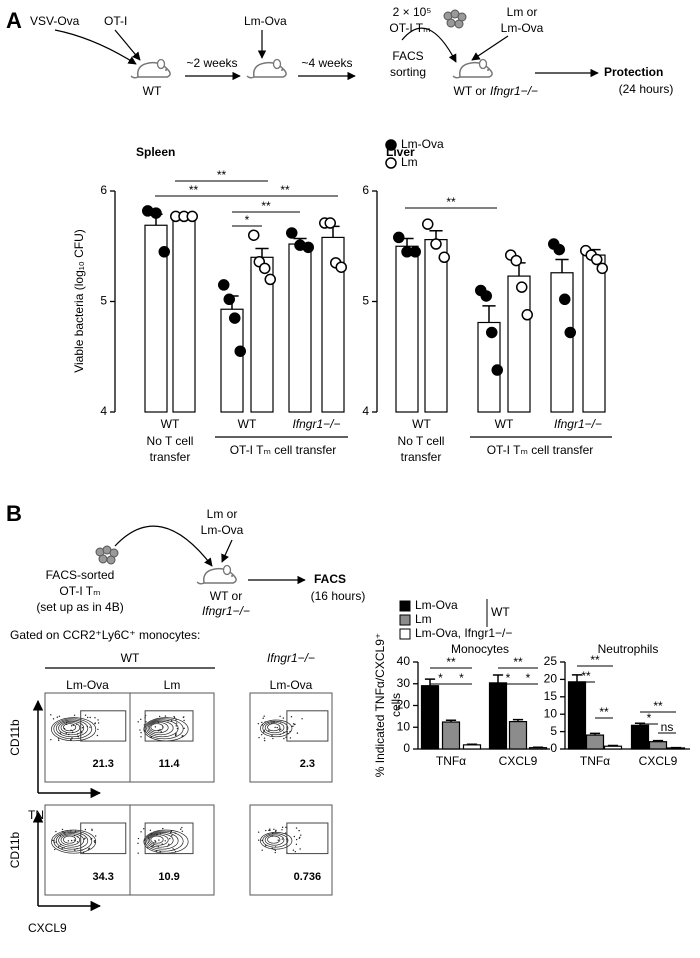 This screenshot has height=958, width=700. Describe the element at coordinates (522, 12) in the screenshot. I see `schematic-text: Lm or` at that location.